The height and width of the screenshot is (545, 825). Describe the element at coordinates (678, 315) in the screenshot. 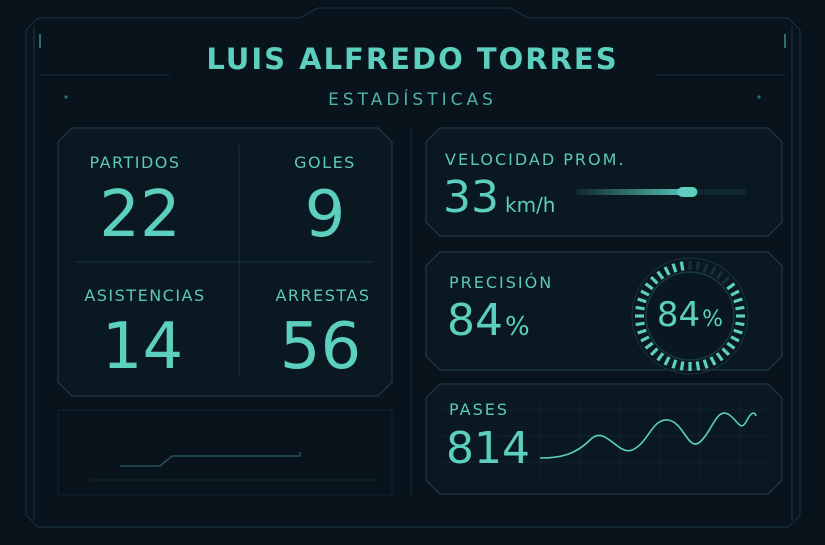

I see `gauge-number: 84` at that location.